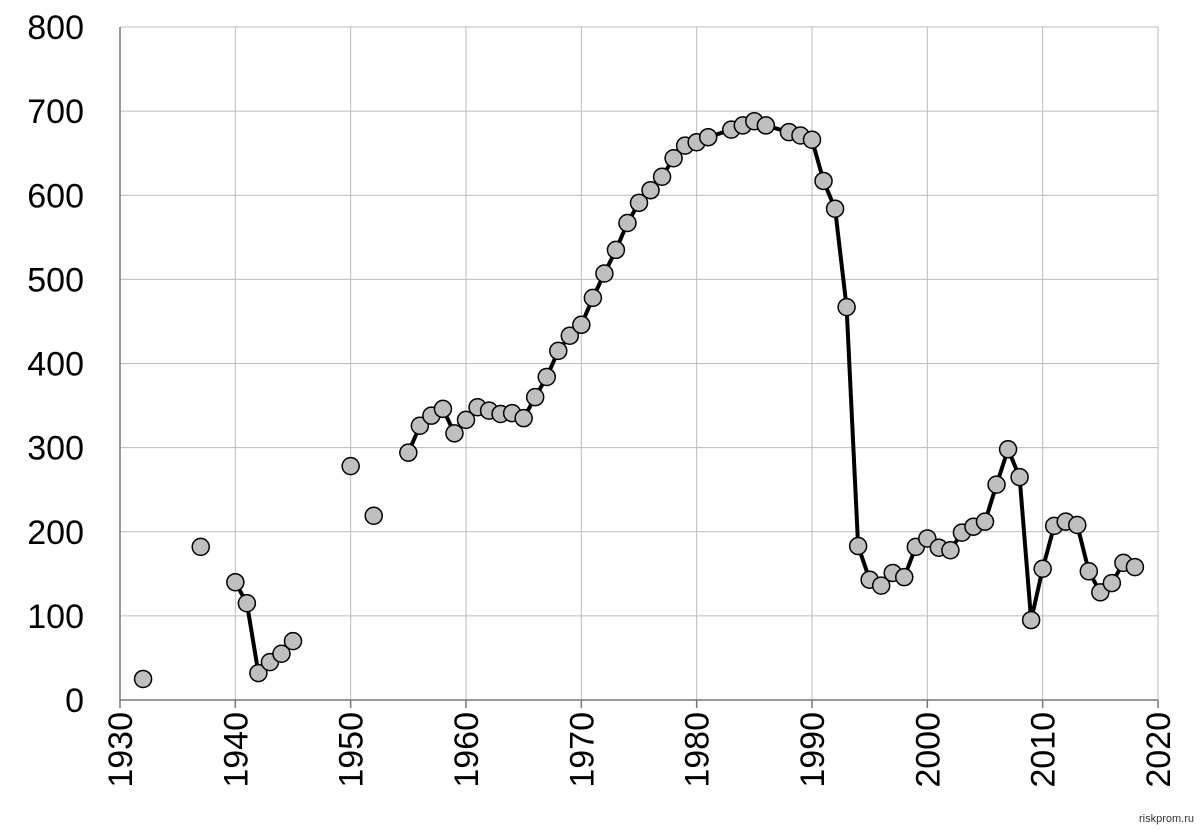  What do you see at coordinates (121, 750) in the screenshot?
I see `x-tick-label: 1930` at bounding box center [121, 750].